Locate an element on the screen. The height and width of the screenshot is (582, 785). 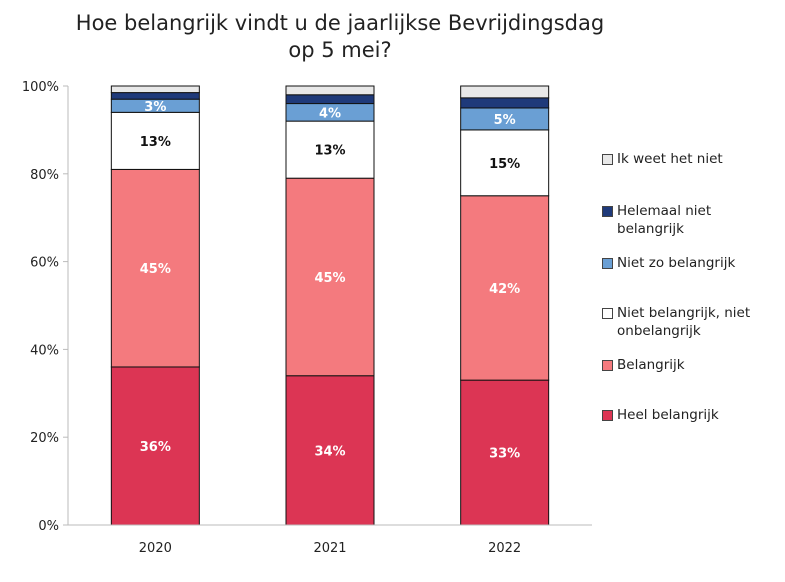
chart-title-line-2: op 5 mei? is located at coordinates (340, 50).